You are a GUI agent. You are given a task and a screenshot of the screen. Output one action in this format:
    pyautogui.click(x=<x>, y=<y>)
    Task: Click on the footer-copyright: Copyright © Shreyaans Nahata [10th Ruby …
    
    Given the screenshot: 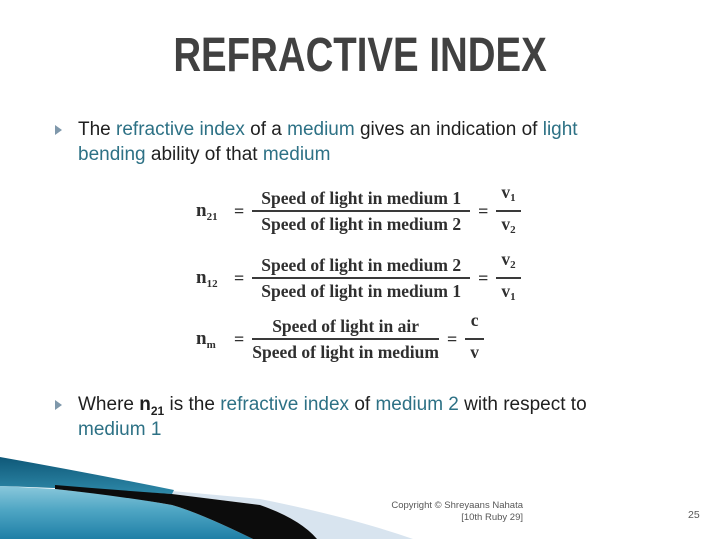 What is the action you would take?
    pyautogui.click(x=457, y=511)
    